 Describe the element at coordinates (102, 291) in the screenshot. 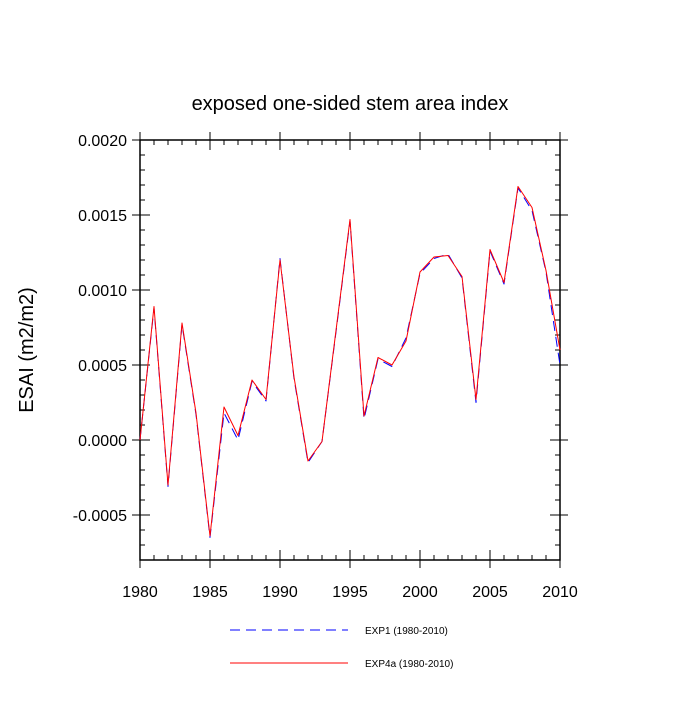

I see `y-tick-label: 0.0010` at that location.